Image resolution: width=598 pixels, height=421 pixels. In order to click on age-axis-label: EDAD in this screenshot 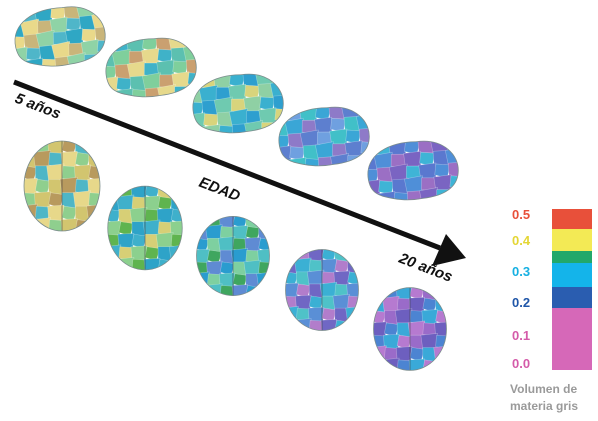, I will do `click(220, 189)`.